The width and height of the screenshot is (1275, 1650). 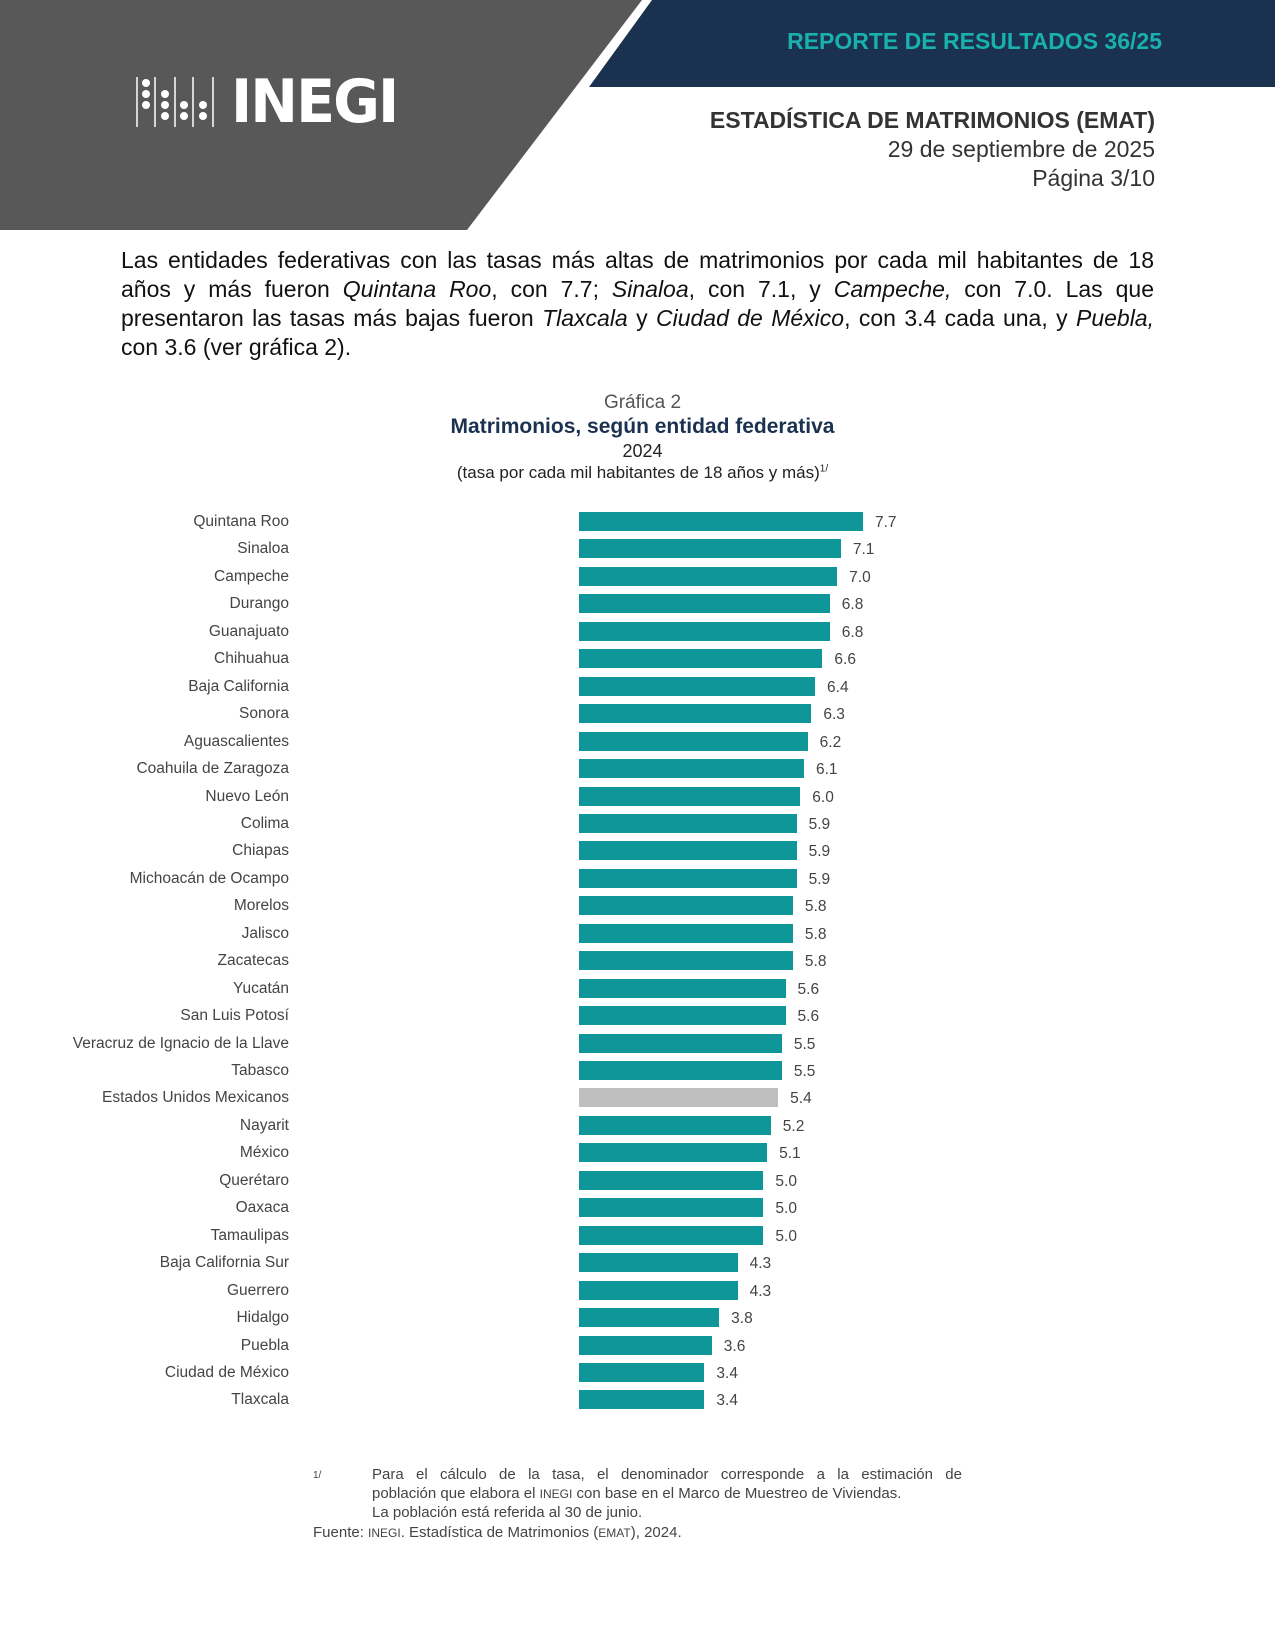 What do you see at coordinates (499, 1532) in the screenshot?
I see `text: . Estadística de Matrimonios (` at bounding box center [499, 1532].